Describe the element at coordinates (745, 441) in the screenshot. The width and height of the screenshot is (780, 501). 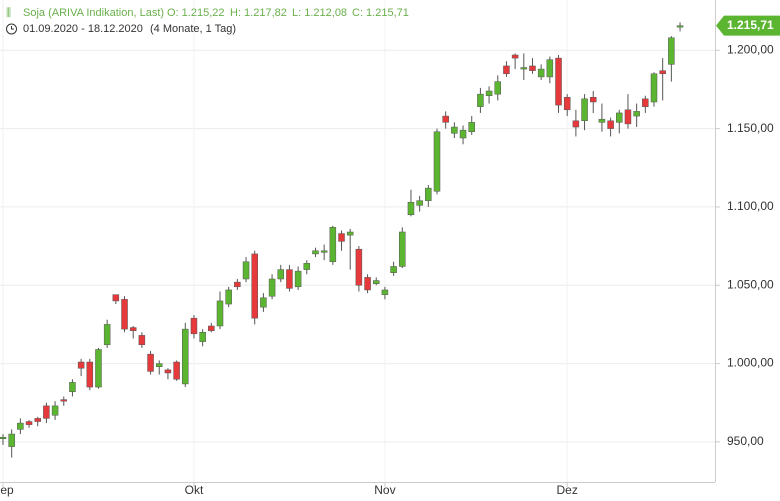
I see `y-tick-label: 950,00` at that location.